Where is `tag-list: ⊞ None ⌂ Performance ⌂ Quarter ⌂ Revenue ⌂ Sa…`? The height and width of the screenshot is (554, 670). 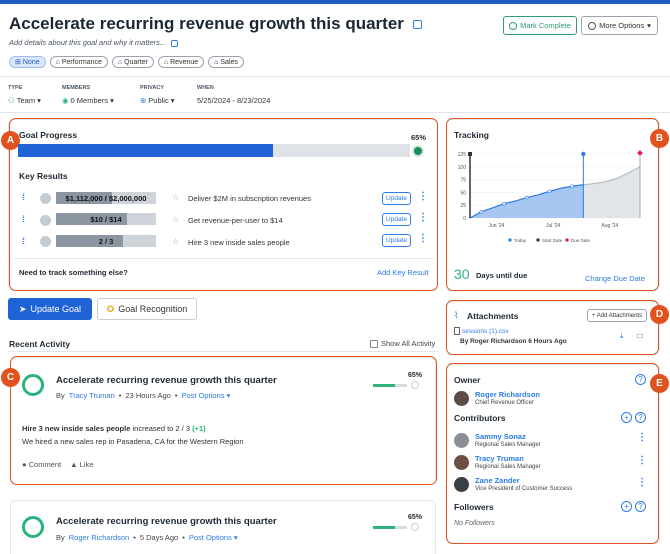
tag-list: ⊞ None ⌂ Performance ⌂ Quarter ⌂ Revenue ⌂ Sa… is located at coordinates (126, 62).